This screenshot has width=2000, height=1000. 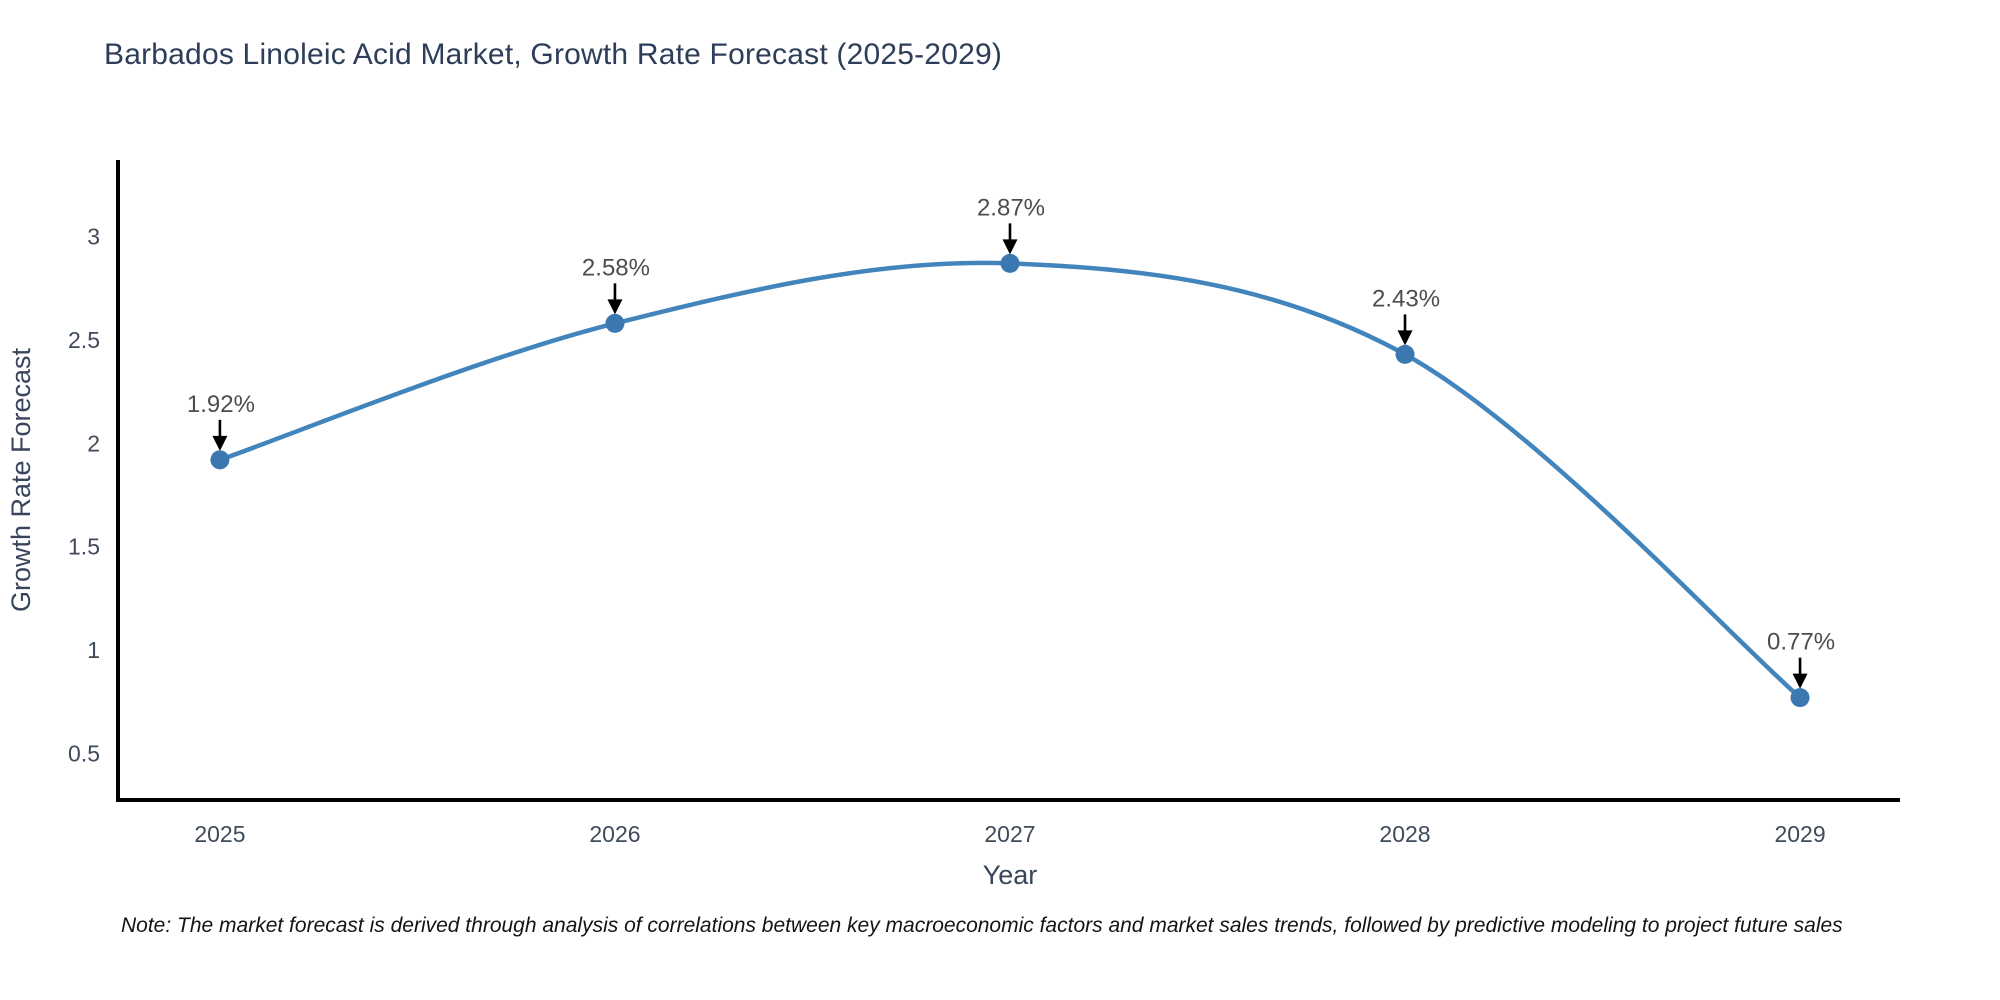 What do you see at coordinates (93, 443) in the screenshot?
I see `y-tick-label: 2` at bounding box center [93, 443].